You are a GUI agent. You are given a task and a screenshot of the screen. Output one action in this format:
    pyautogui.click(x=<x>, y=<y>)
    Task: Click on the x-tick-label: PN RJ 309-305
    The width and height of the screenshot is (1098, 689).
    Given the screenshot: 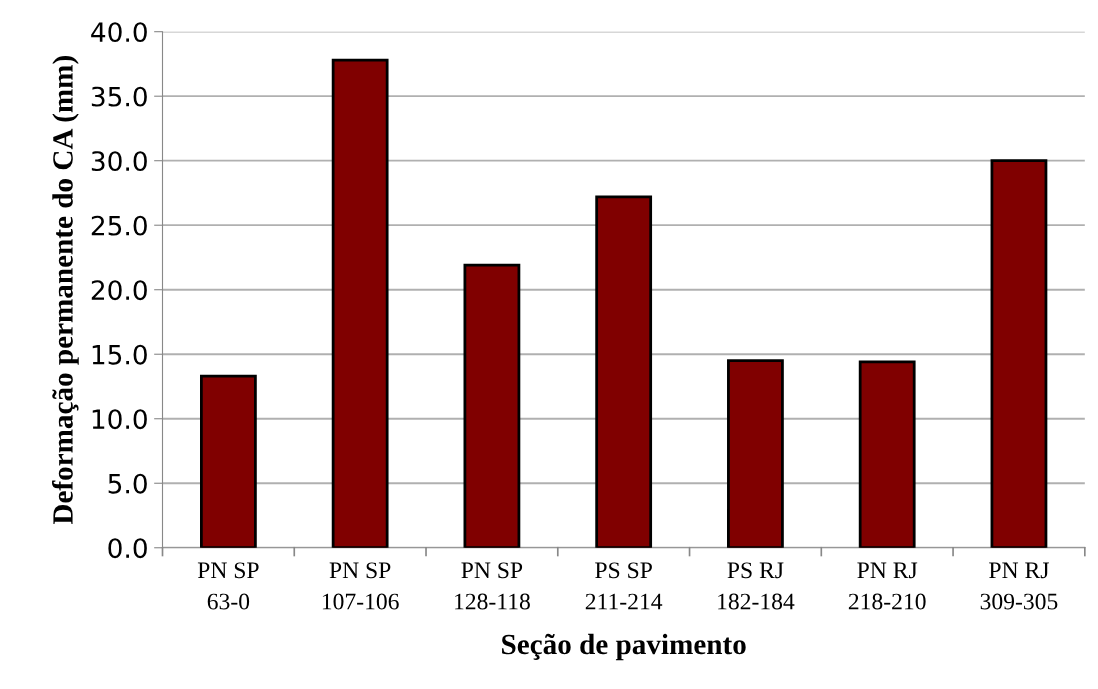 What is the action you would take?
    pyautogui.click(x=1019, y=586)
    